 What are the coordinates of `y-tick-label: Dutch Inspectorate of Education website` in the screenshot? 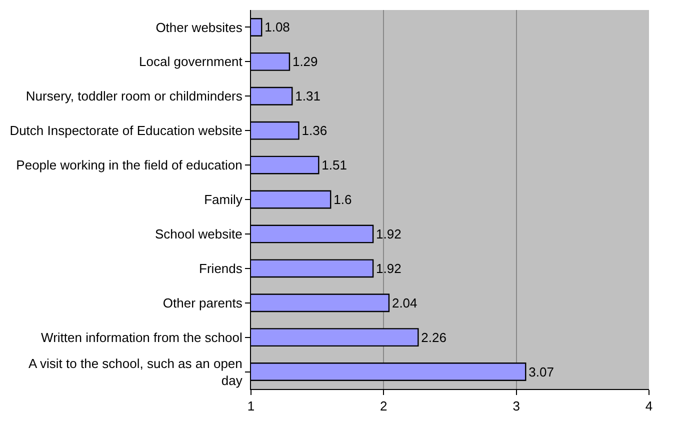 It's located at (126, 130).